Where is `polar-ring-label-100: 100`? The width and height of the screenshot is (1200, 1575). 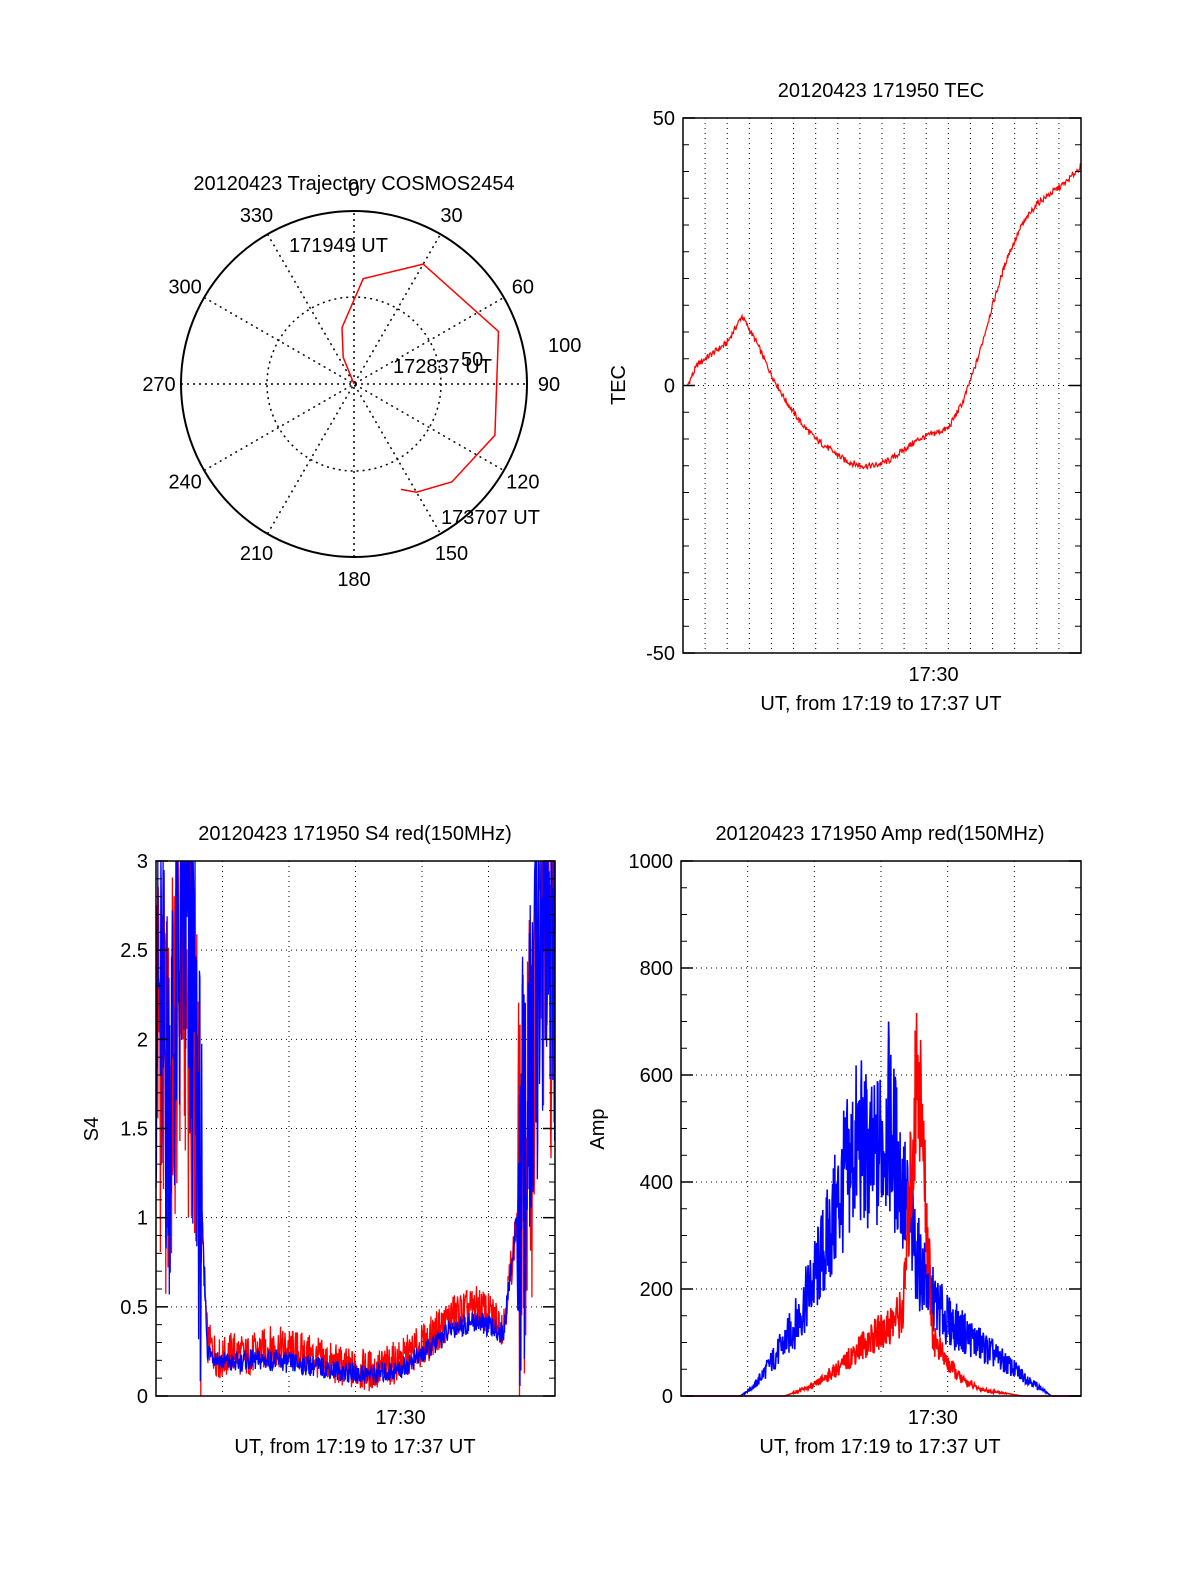
polar-ring-label-100: 100 is located at coordinates (564, 346).